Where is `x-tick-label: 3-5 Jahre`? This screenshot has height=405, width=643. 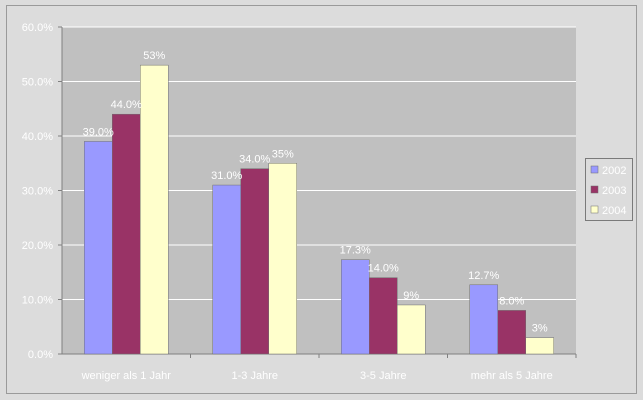 x-tick-label: 3-5 Jahre is located at coordinates (383, 376).